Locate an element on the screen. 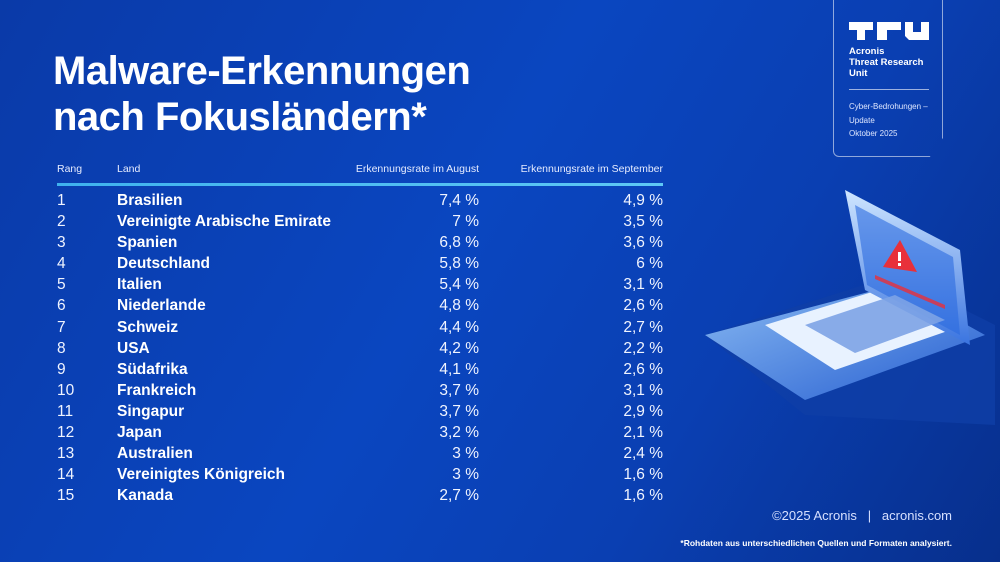  tru-logo-icon is located at coordinates (889, 31).